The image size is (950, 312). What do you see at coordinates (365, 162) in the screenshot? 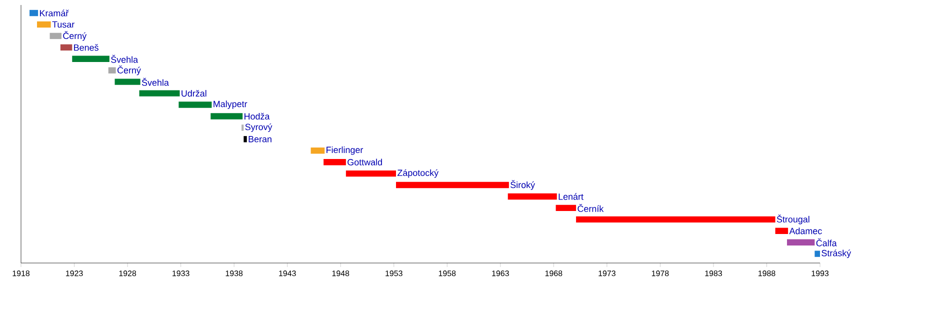
I see `y-tick-label: Gottwald` at bounding box center [365, 162].